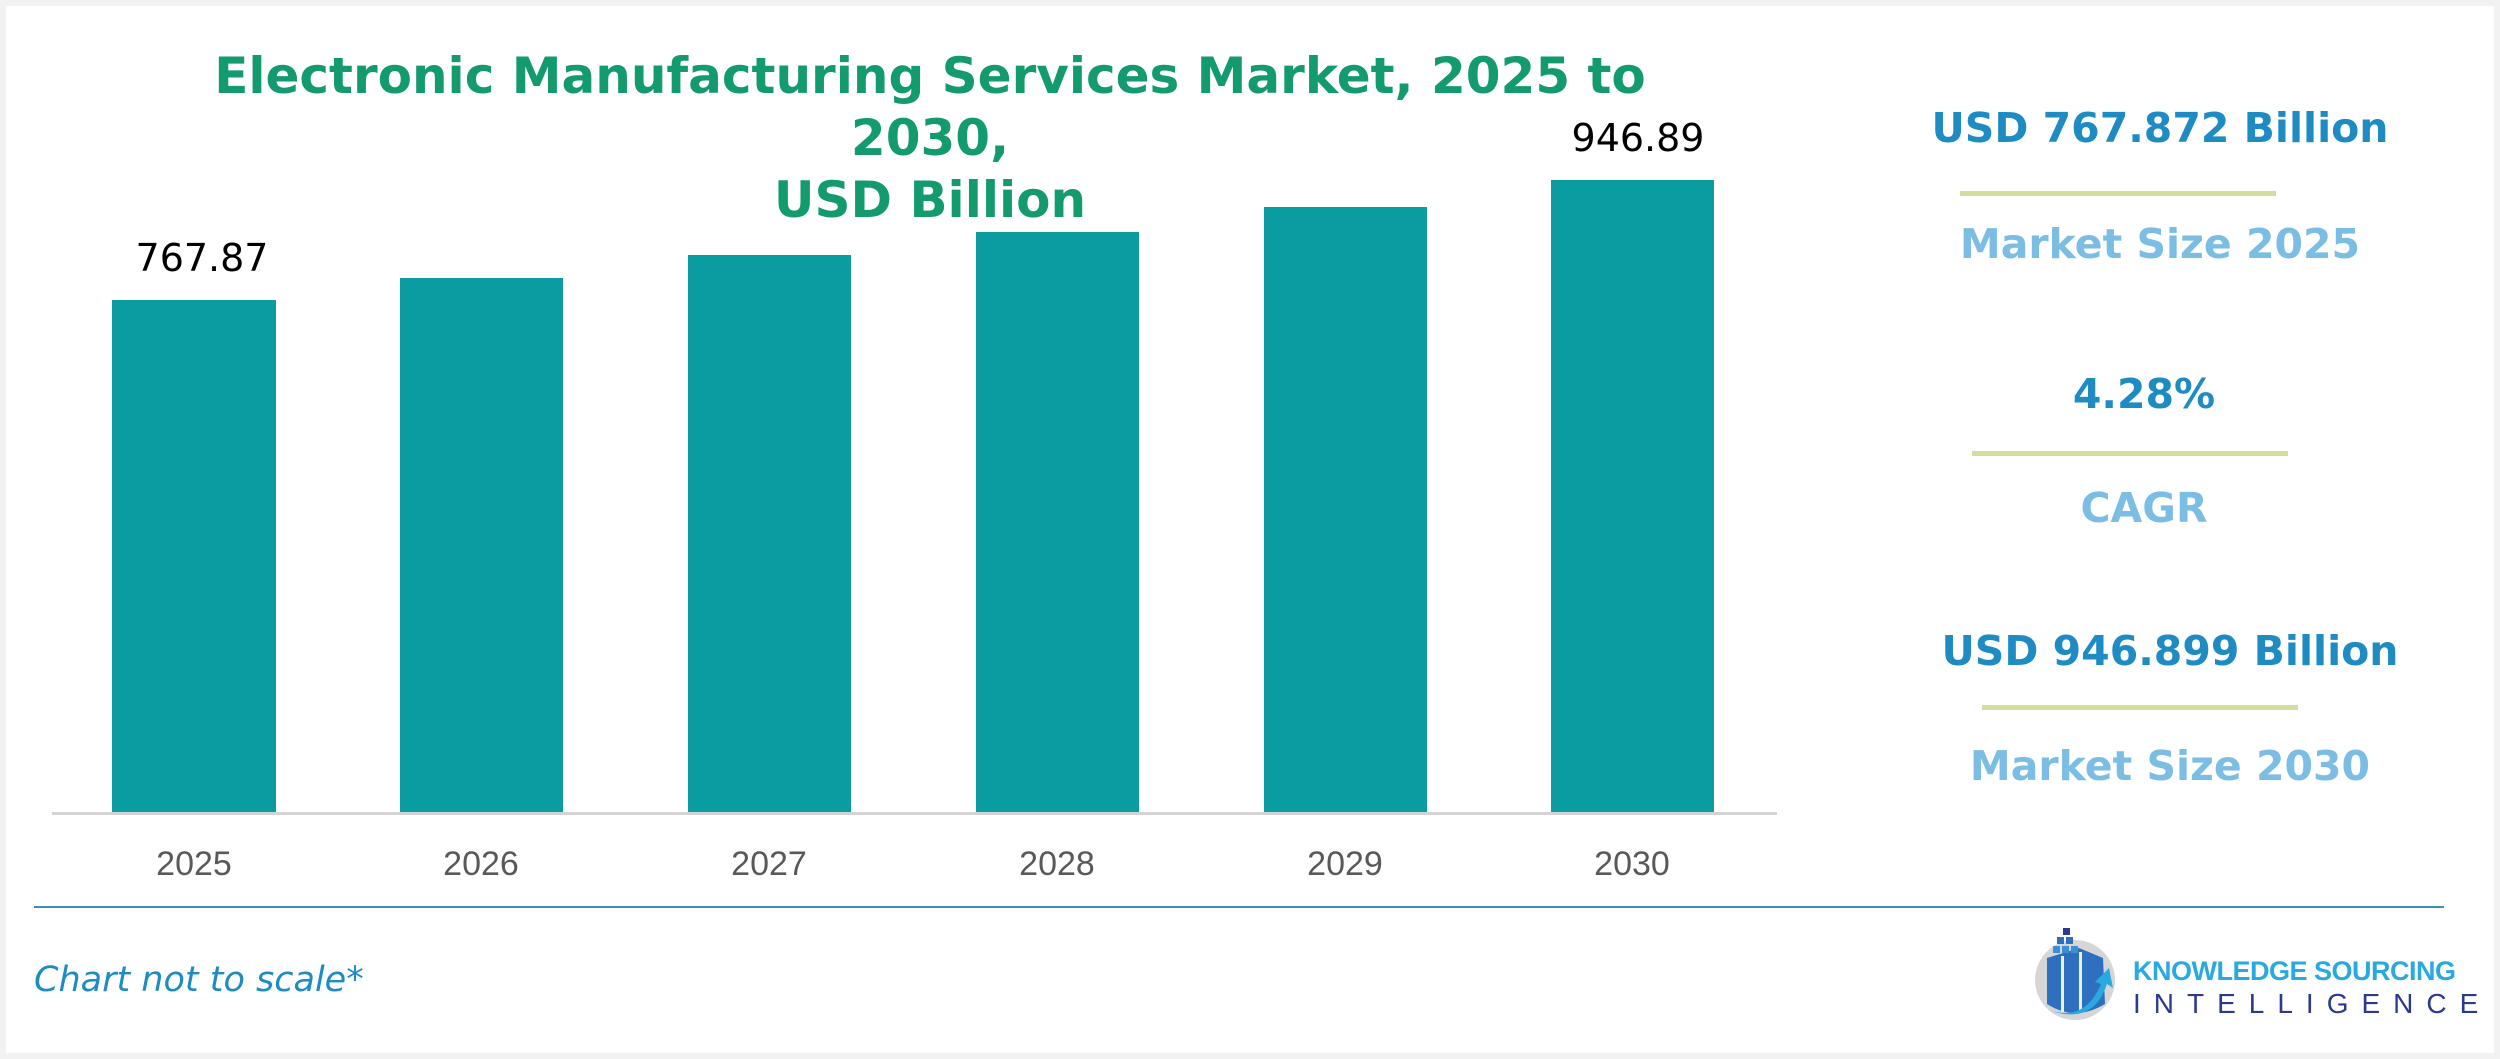 The image size is (2500, 1059). Describe the element at coordinates (2160, 128) in the screenshot. I see `market-size-2025-value: USD 767.872 Billion` at that location.